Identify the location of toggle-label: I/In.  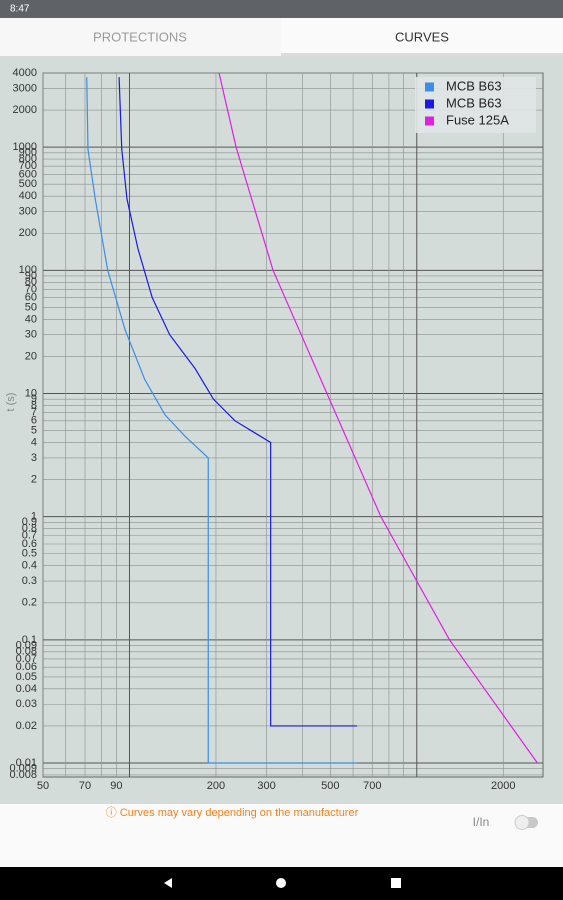
(481, 822).